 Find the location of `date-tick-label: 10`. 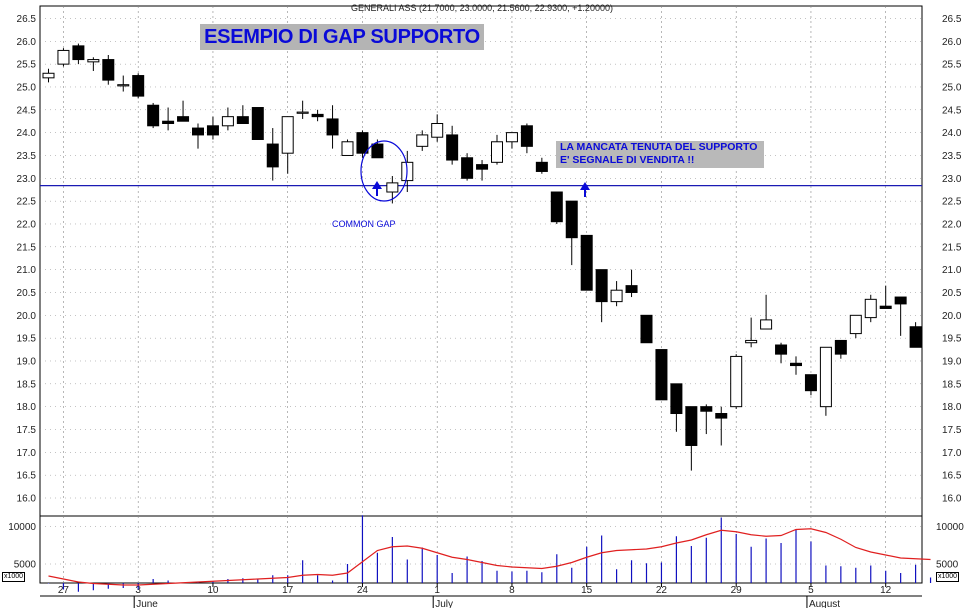

date-tick-label: 10 is located at coordinates (213, 590).